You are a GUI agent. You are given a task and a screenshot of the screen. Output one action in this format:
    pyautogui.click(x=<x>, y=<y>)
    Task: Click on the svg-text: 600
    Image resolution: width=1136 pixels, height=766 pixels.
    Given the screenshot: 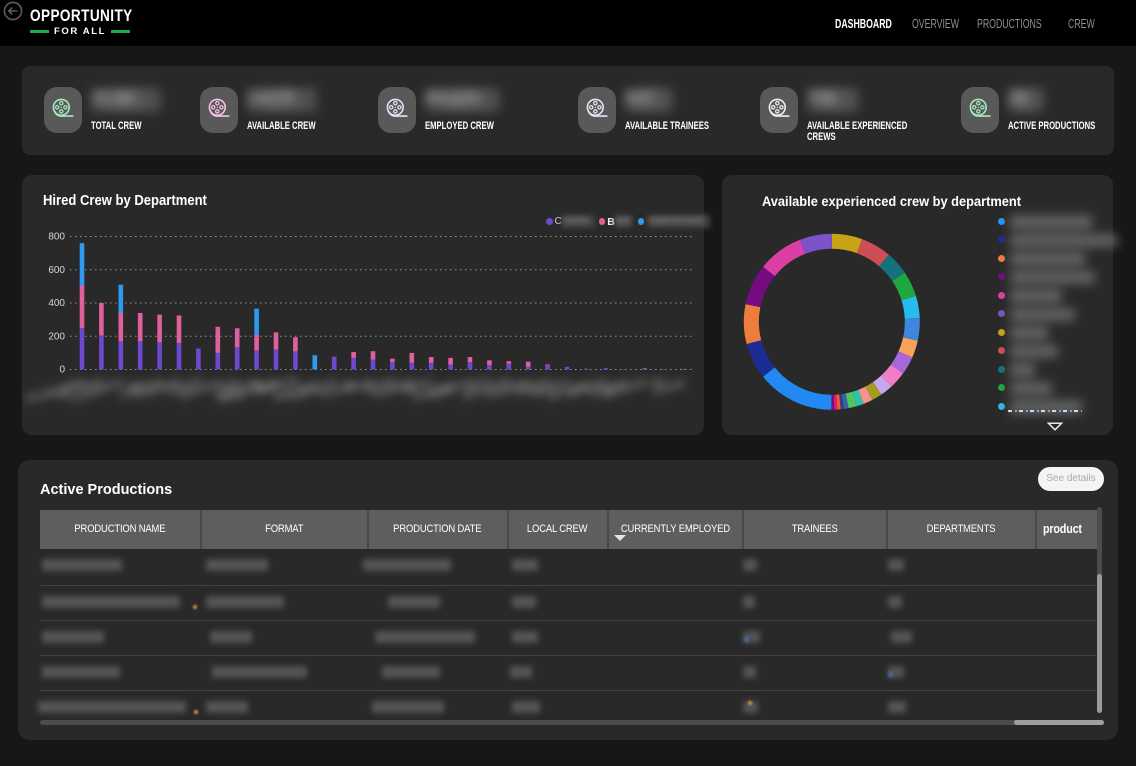 What is the action you would take?
    pyautogui.click(x=56, y=270)
    